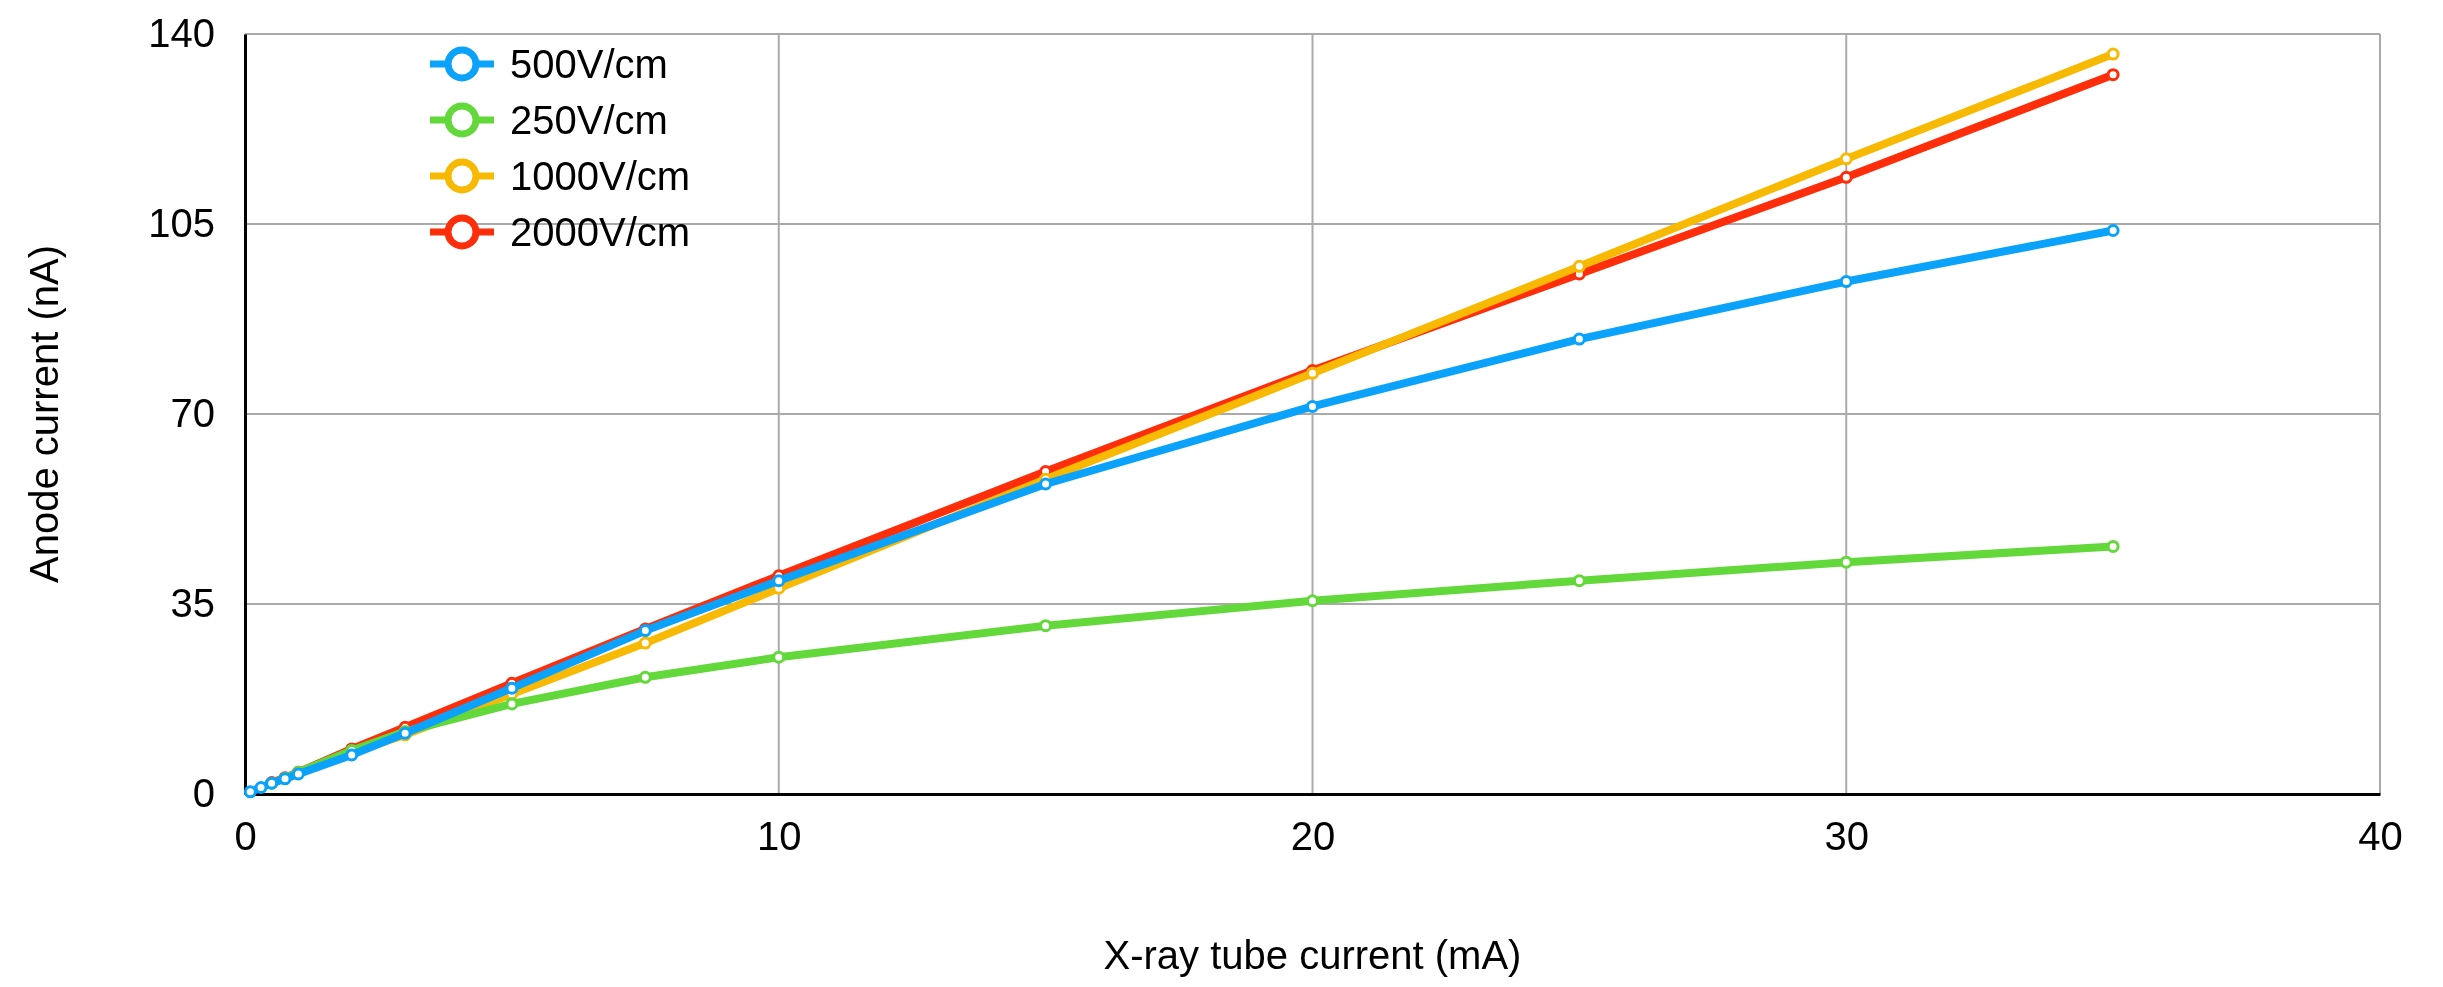  What do you see at coordinates (1313, 836) in the screenshot?
I see `x-tick-label: 20` at bounding box center [1313, 836].